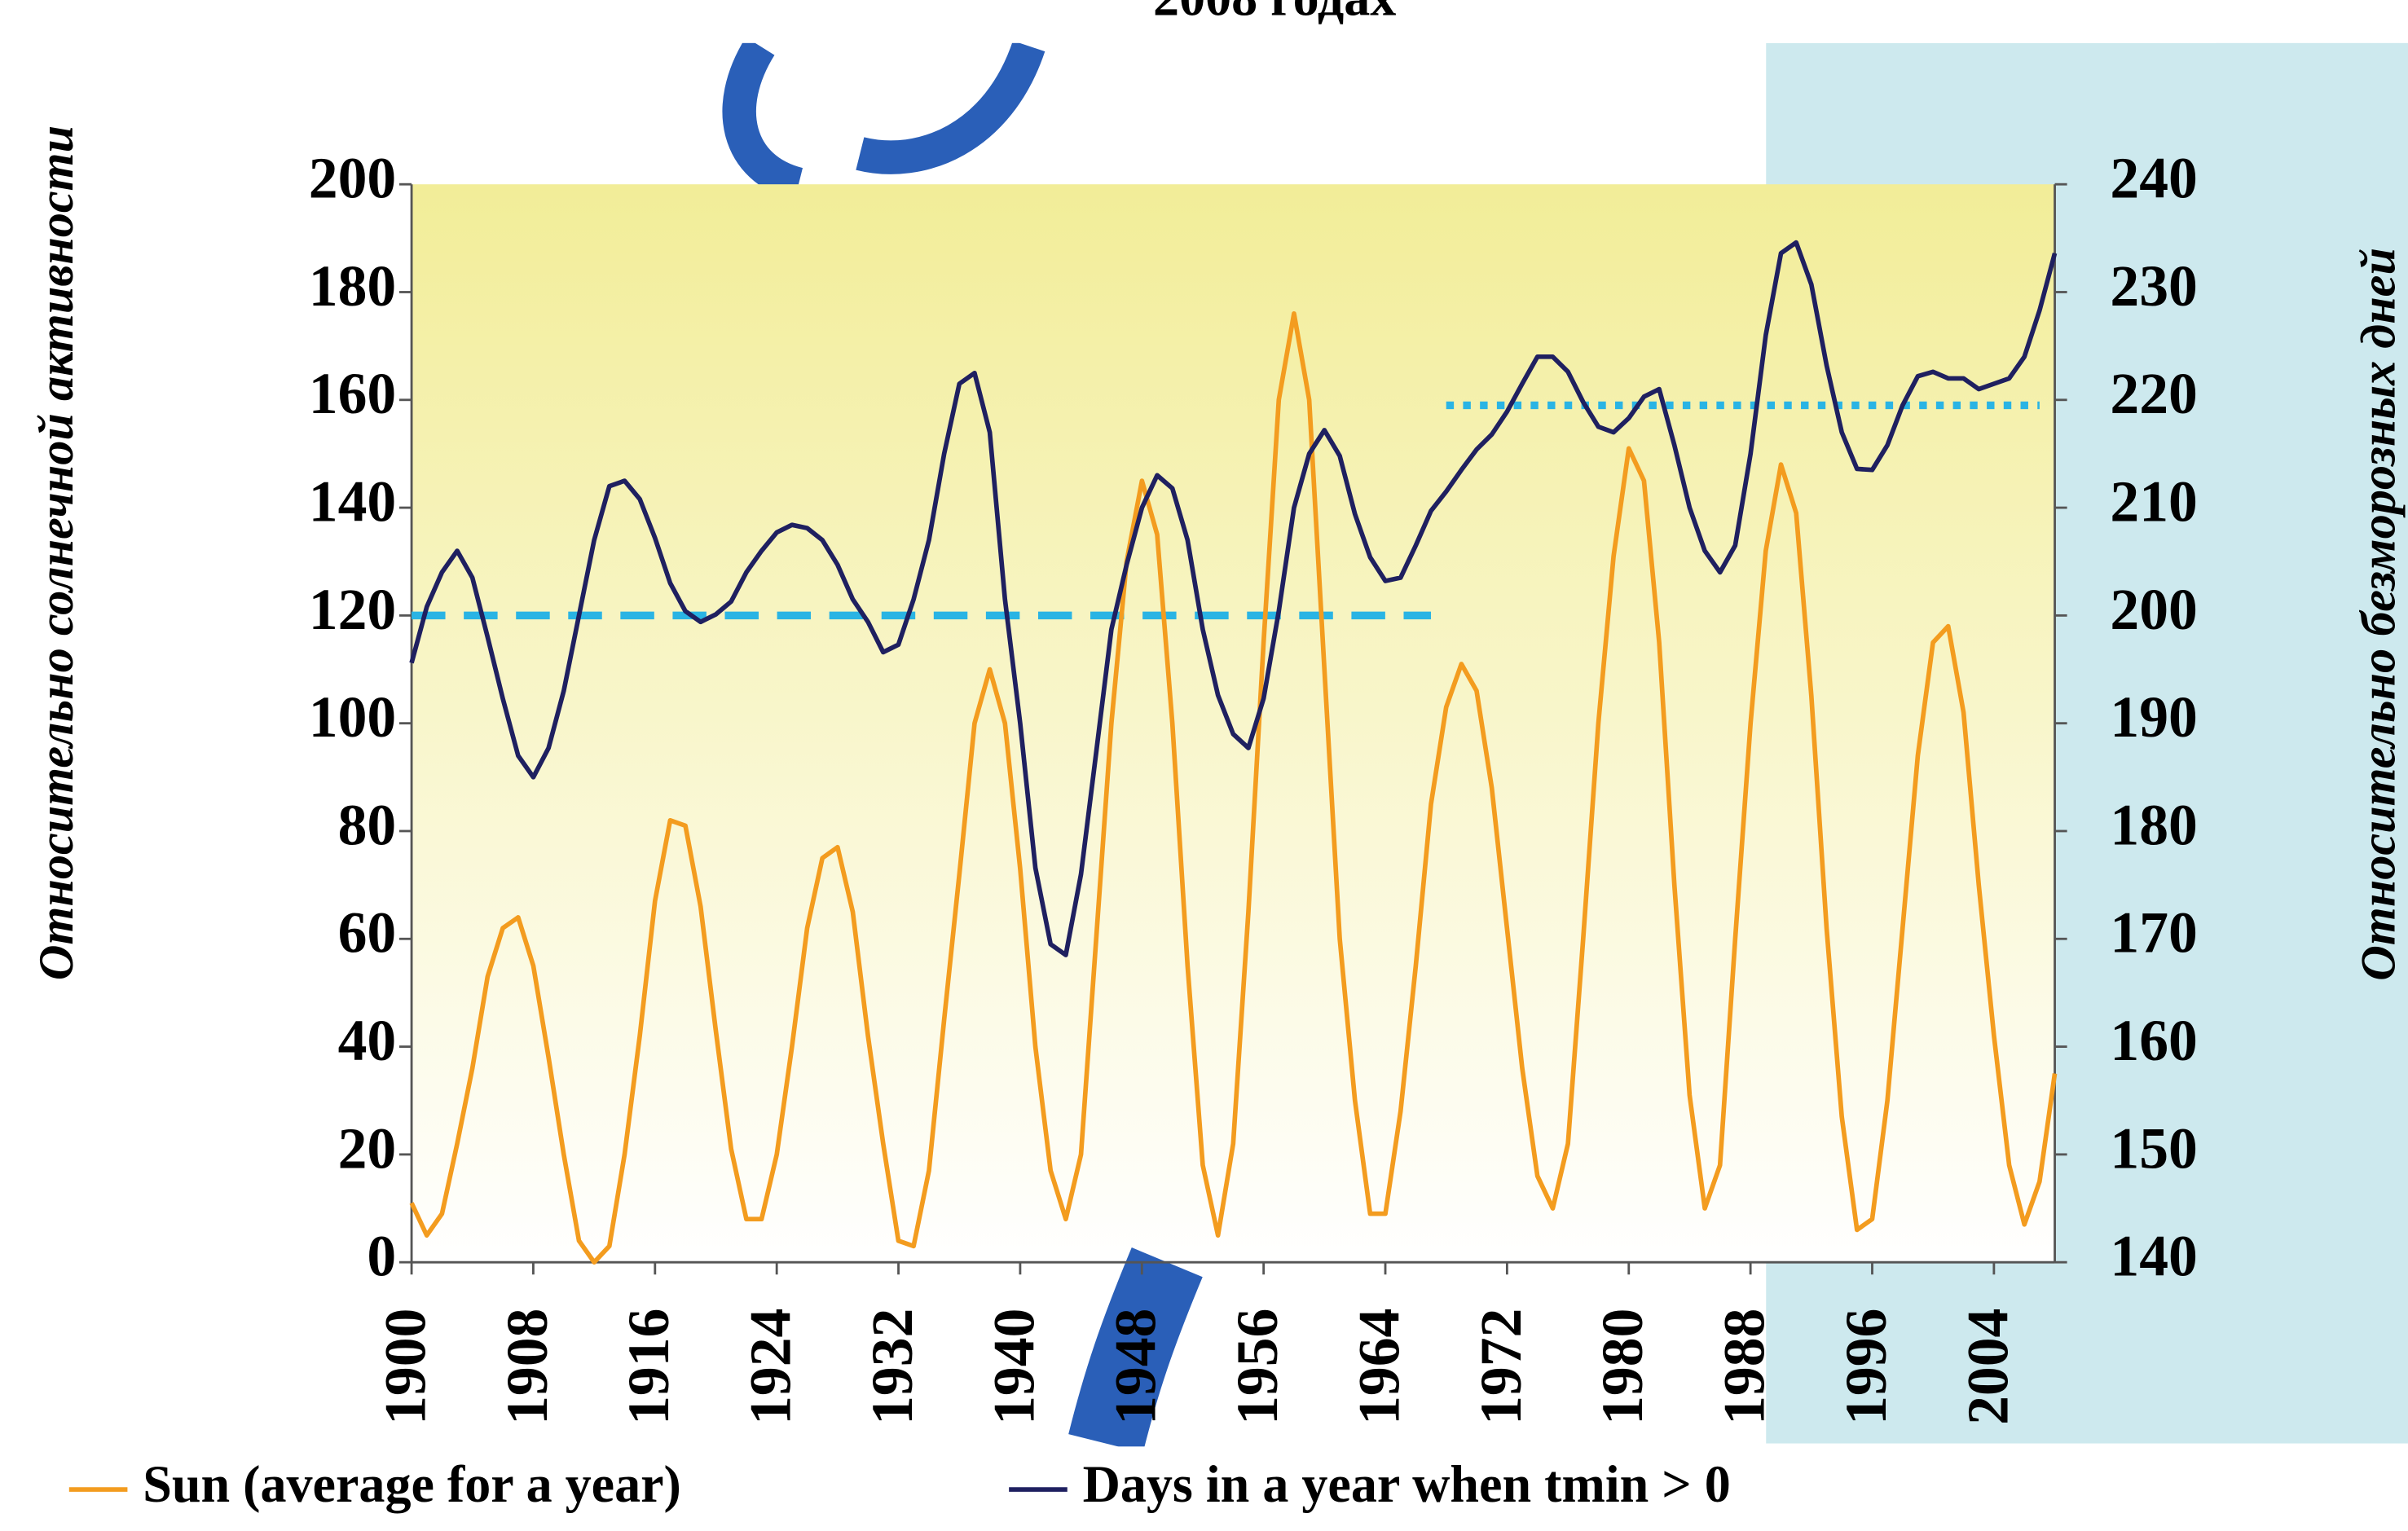 This screenshot has width=2408, height=1531. What do you see at coordinates (1745, 1367) in the screenshot?
I see `x-tick-label: 1988` at bounding box center [1745, 1367].